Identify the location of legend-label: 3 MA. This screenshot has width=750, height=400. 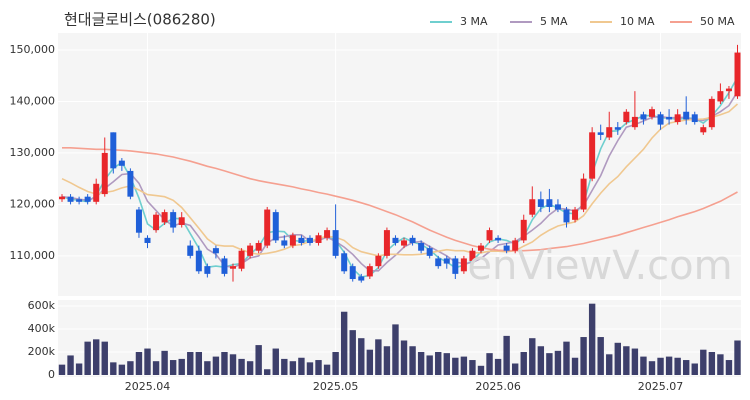
(474, 21).